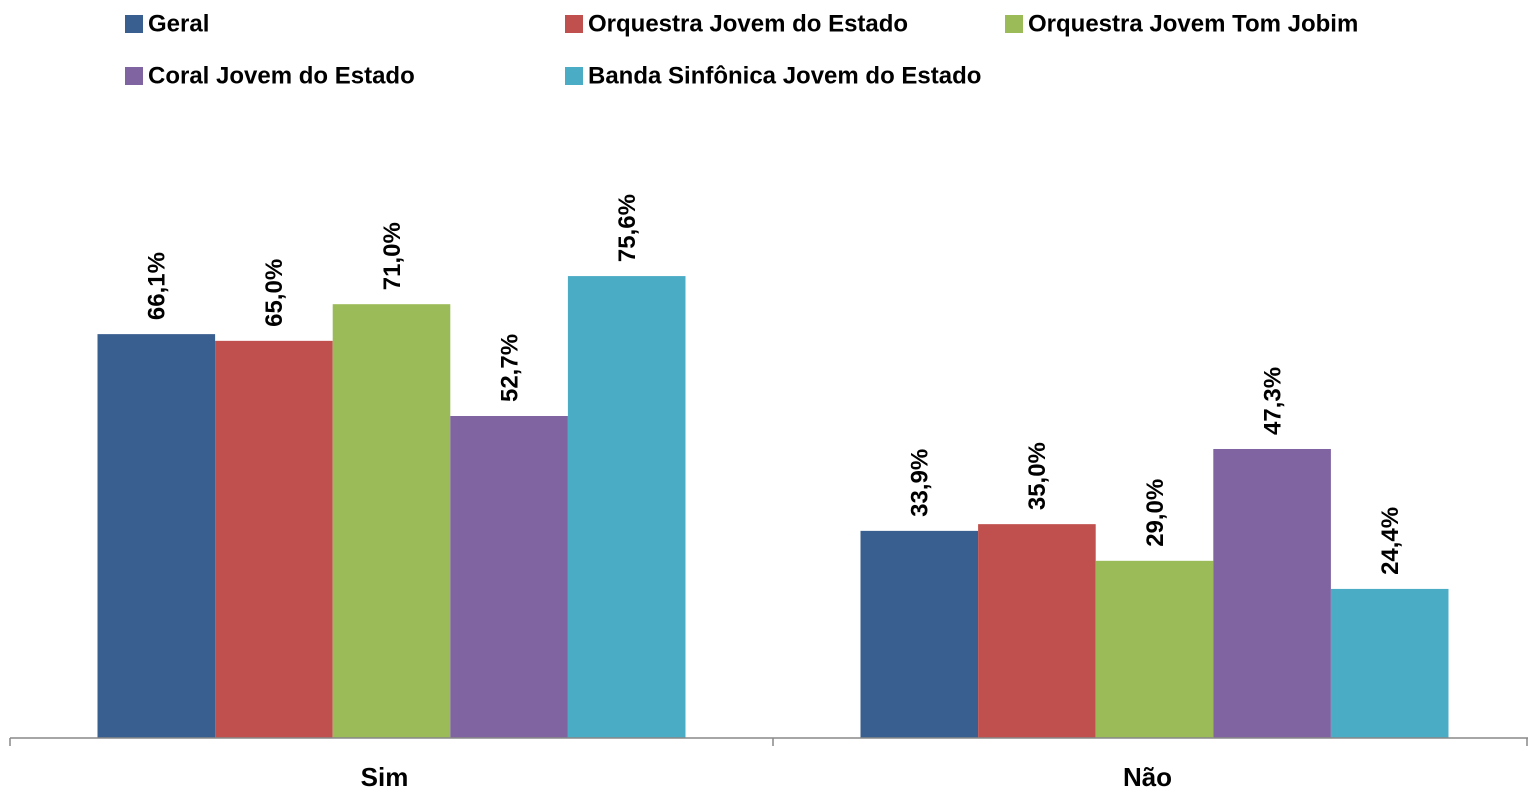  Describe the element at coordinates (274, 293) in the screenshot. I see `data-label: 65,0%` at that location.